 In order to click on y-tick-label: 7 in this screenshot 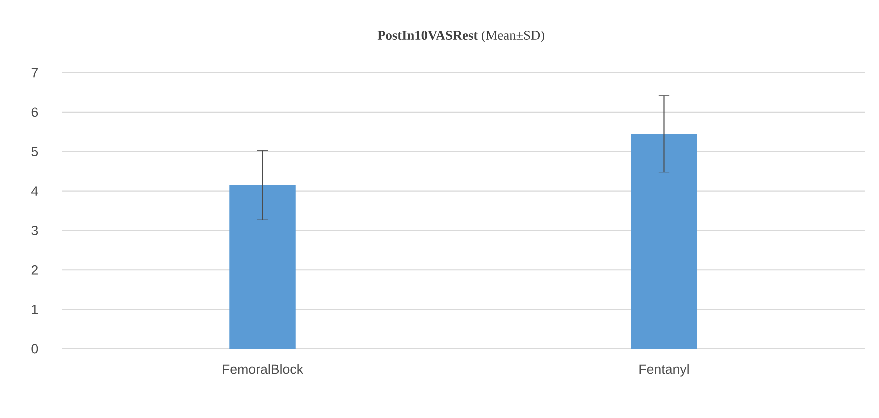, I will do `click(35, 73)`.